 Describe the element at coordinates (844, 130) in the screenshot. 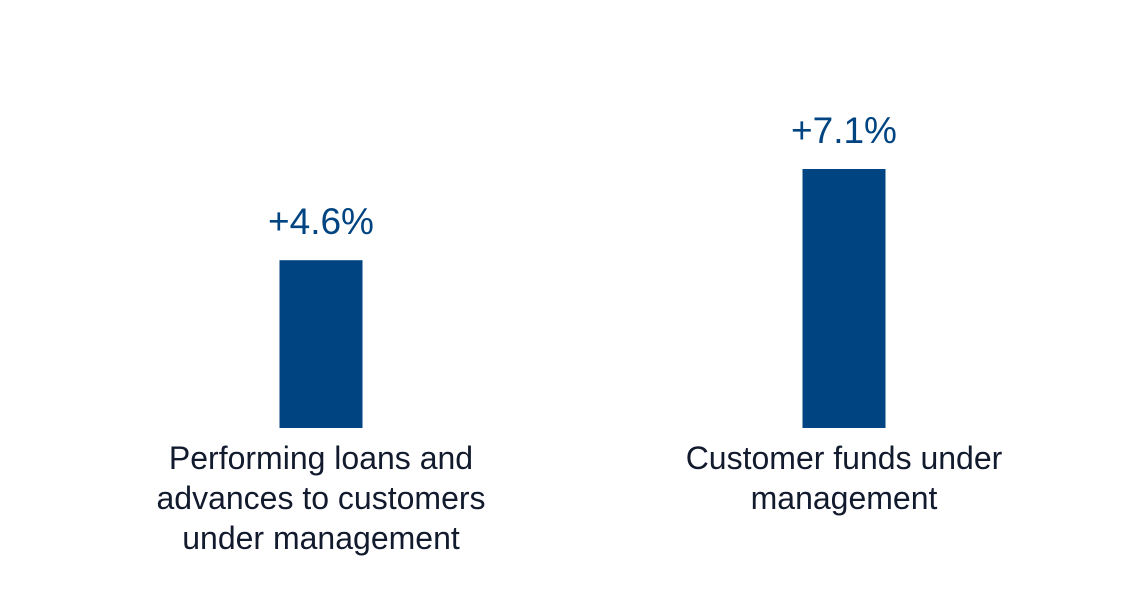

I see `value-label: +7.1%` at that location.